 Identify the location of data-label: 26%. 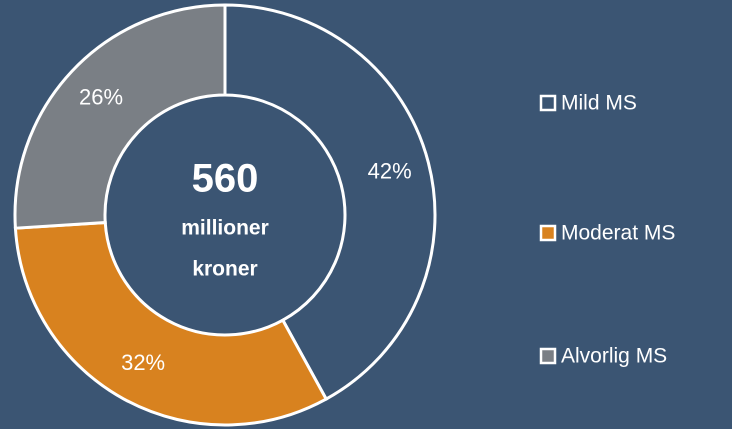
(101, 96).